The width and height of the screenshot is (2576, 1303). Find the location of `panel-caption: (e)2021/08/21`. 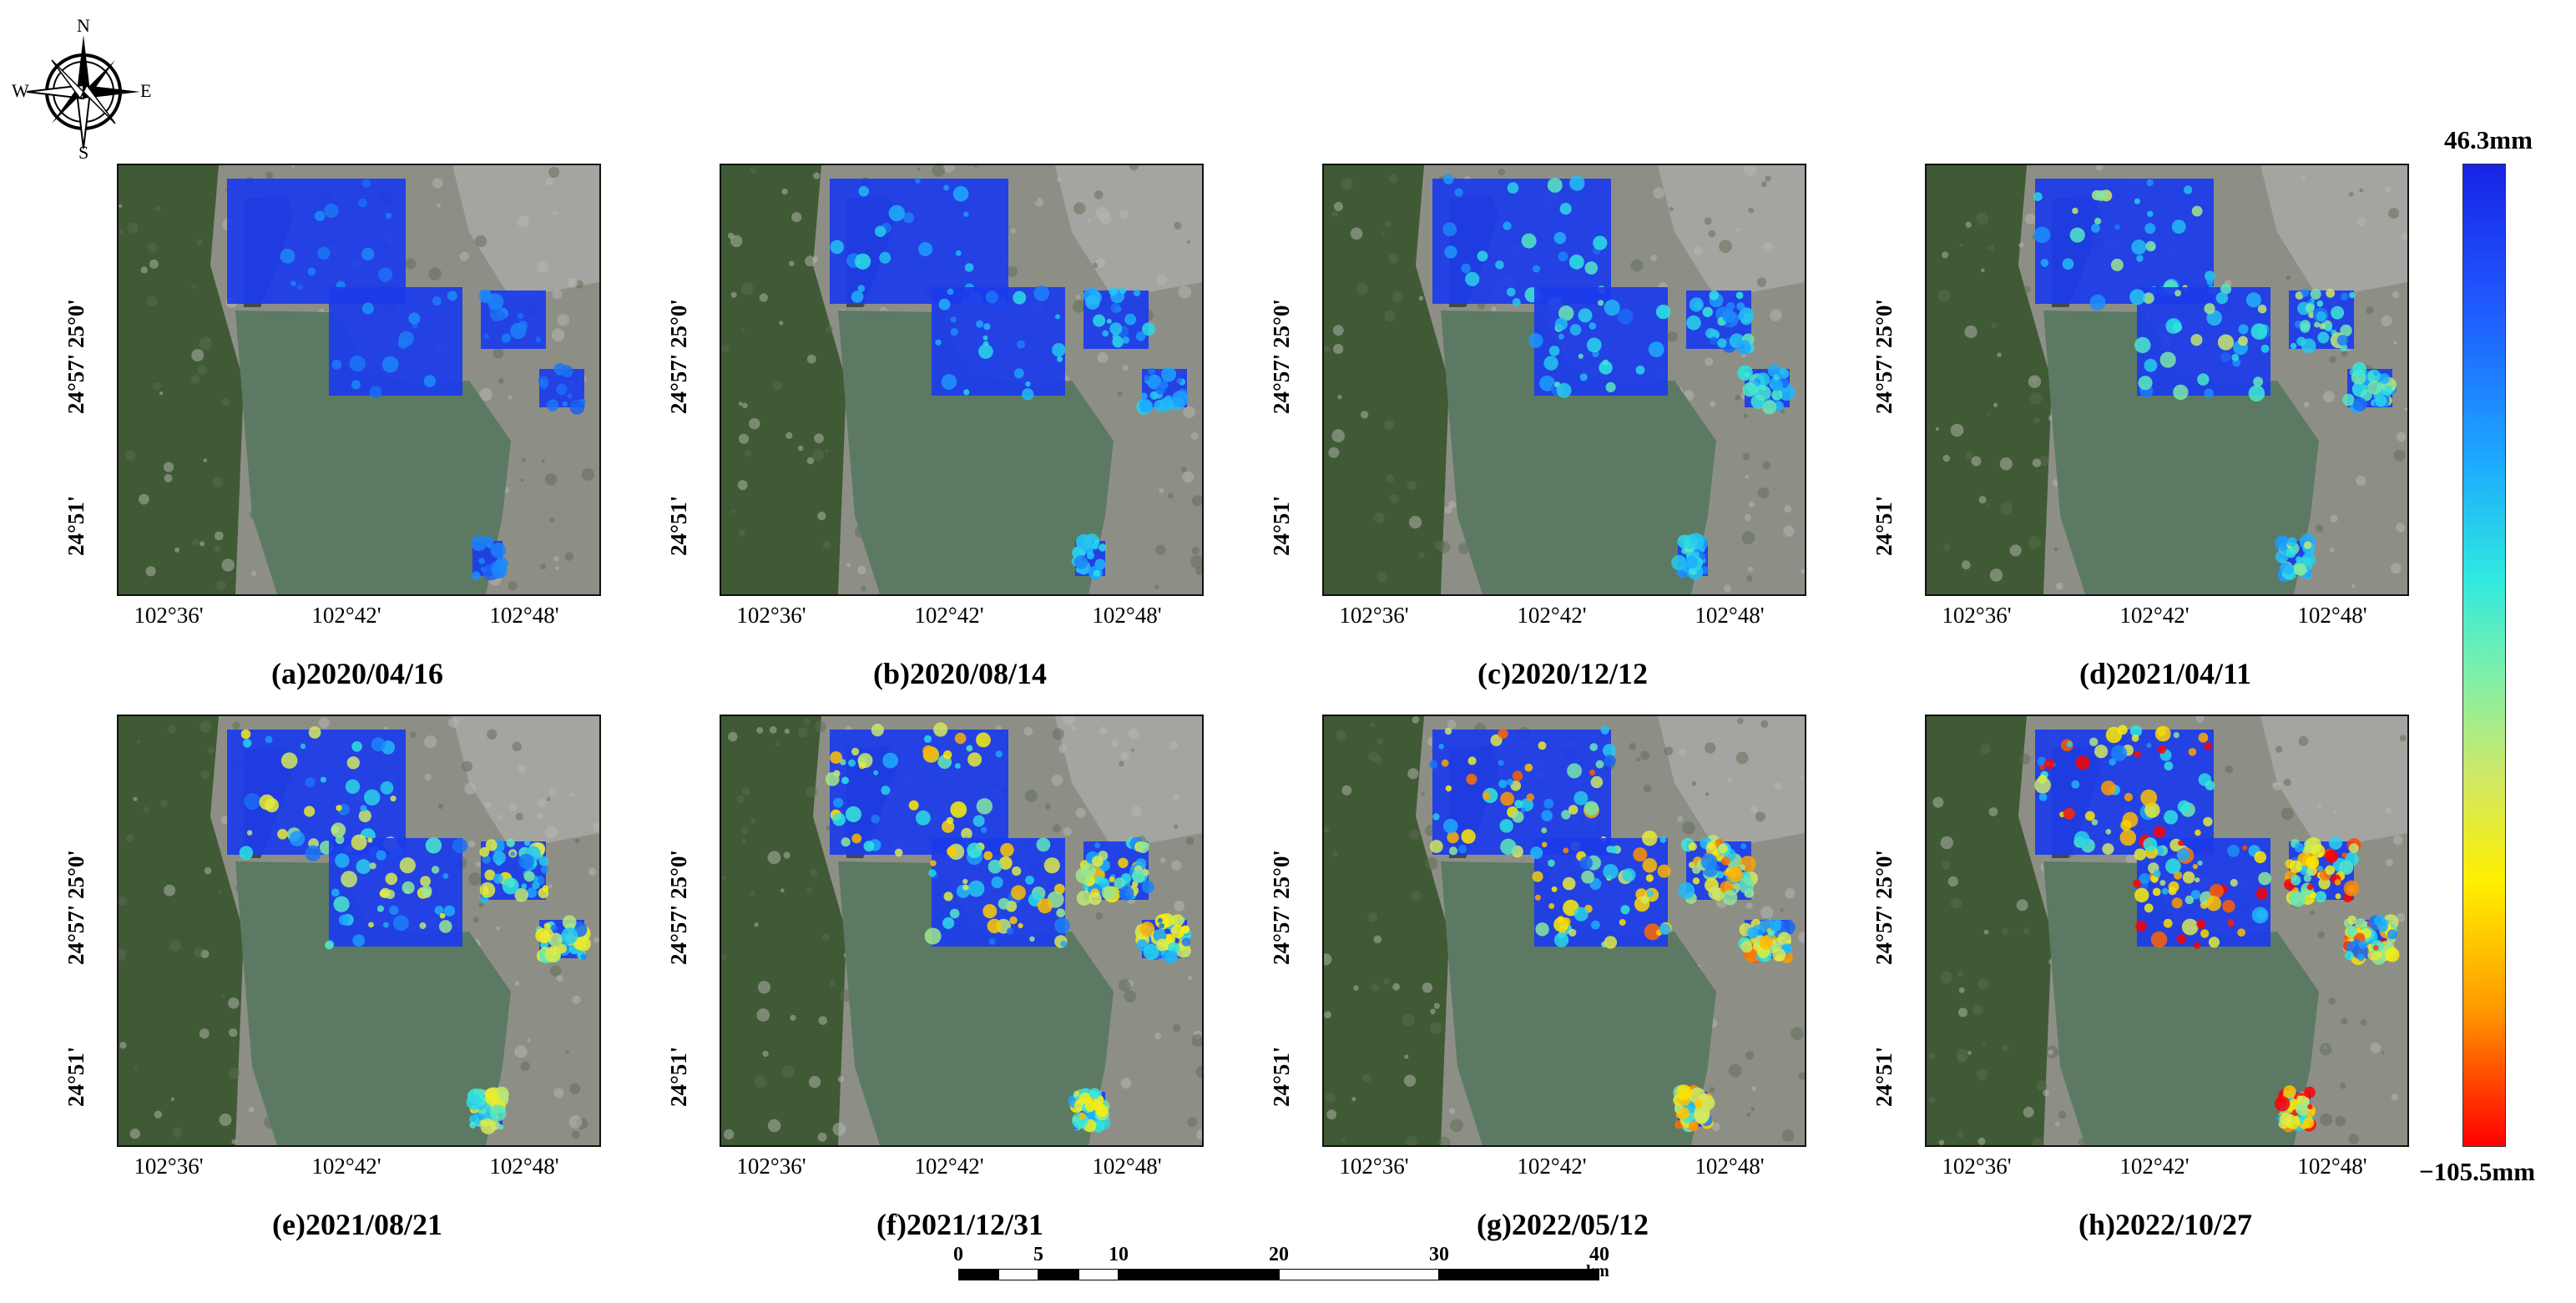

panel-caption: (e)2021/08/21 is located at coordinates (357, 1224).